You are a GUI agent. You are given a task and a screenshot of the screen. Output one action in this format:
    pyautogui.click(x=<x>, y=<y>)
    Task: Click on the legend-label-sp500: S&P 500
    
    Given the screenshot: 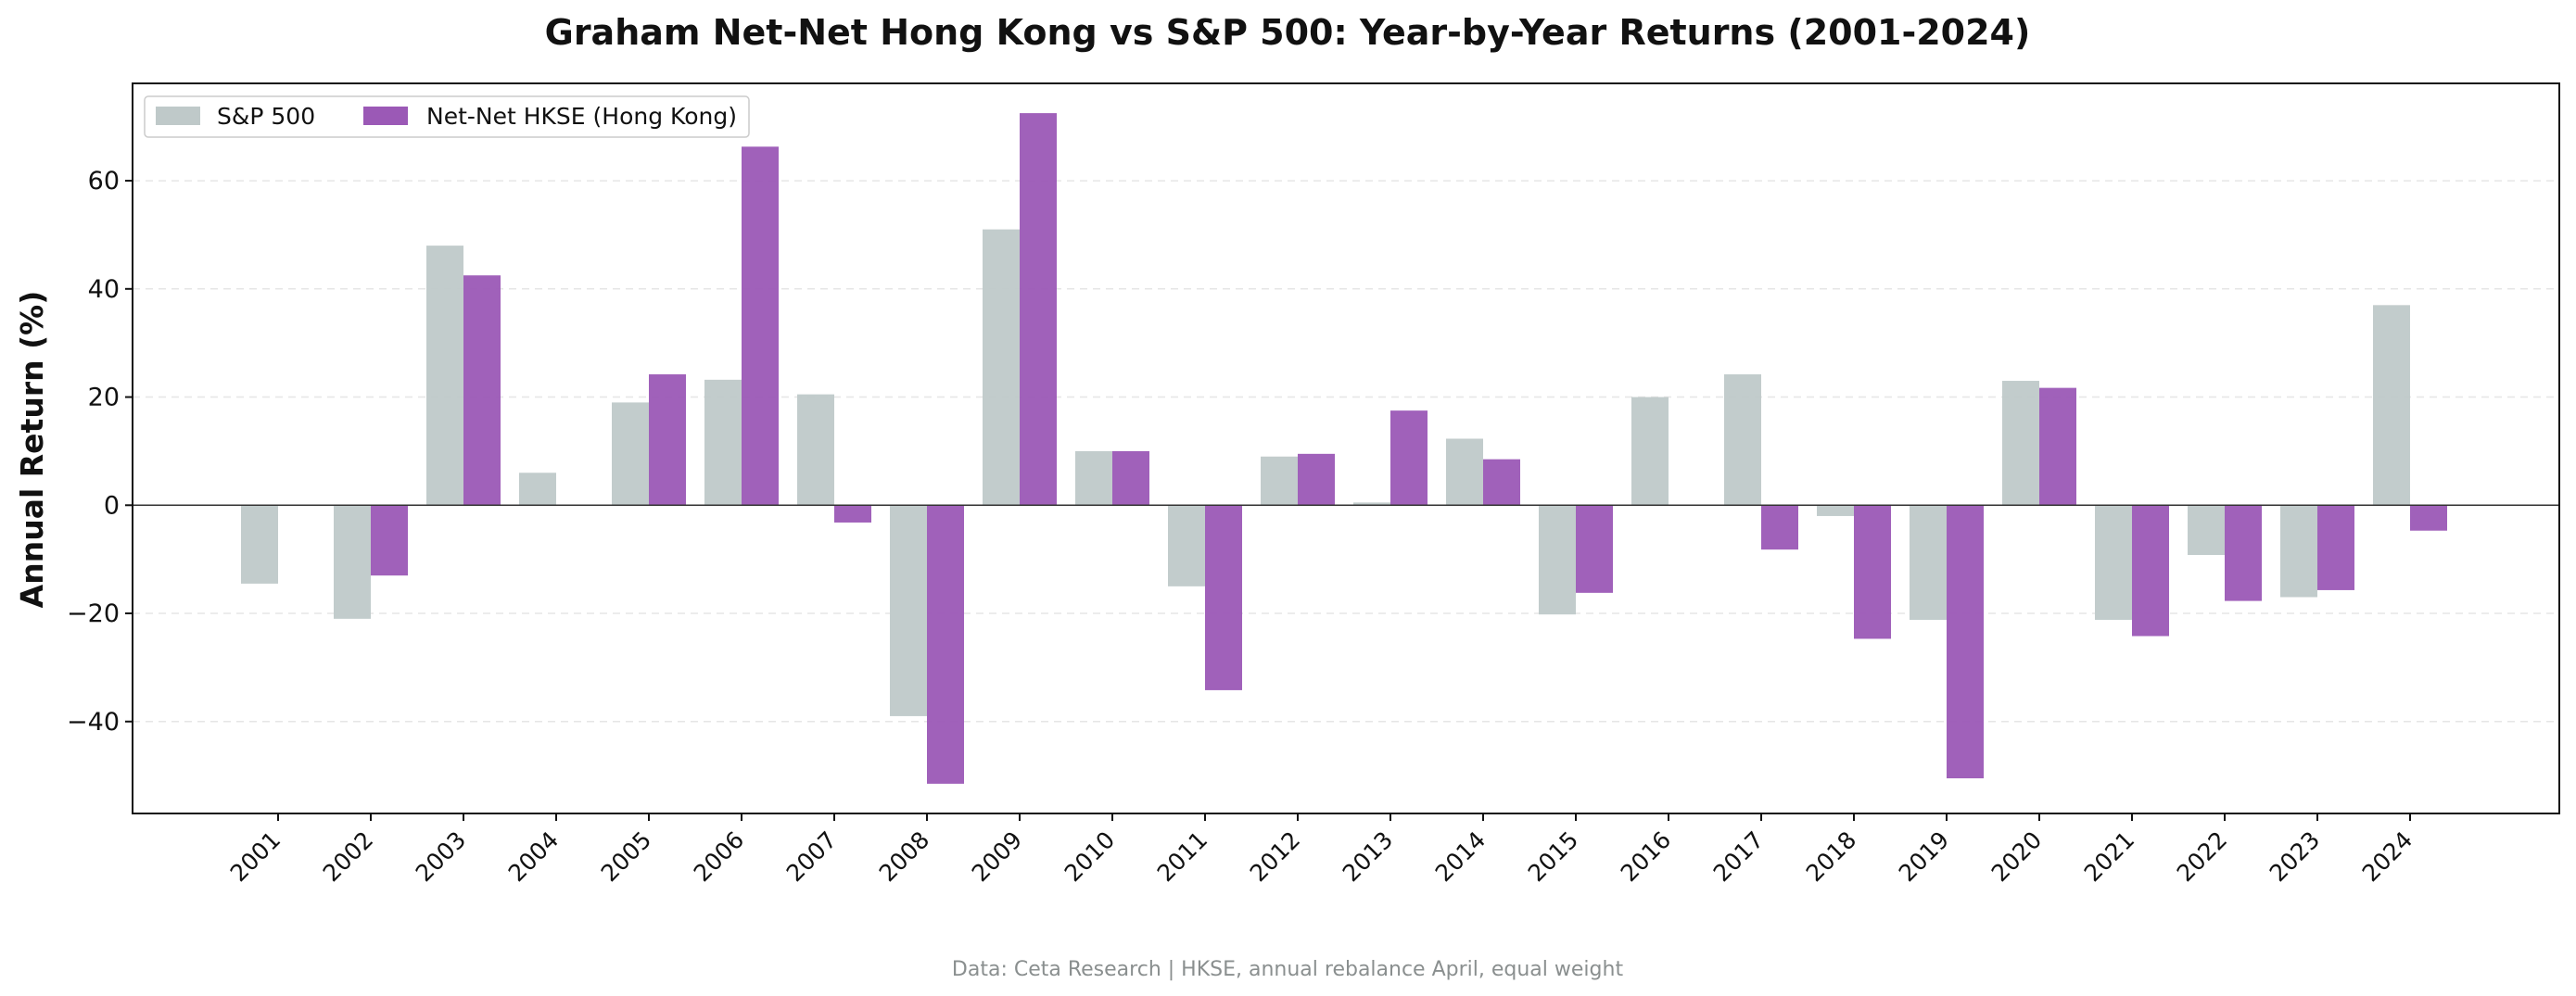 What is the action you would take?
    pyautogui.click(x=266, y=116)
    